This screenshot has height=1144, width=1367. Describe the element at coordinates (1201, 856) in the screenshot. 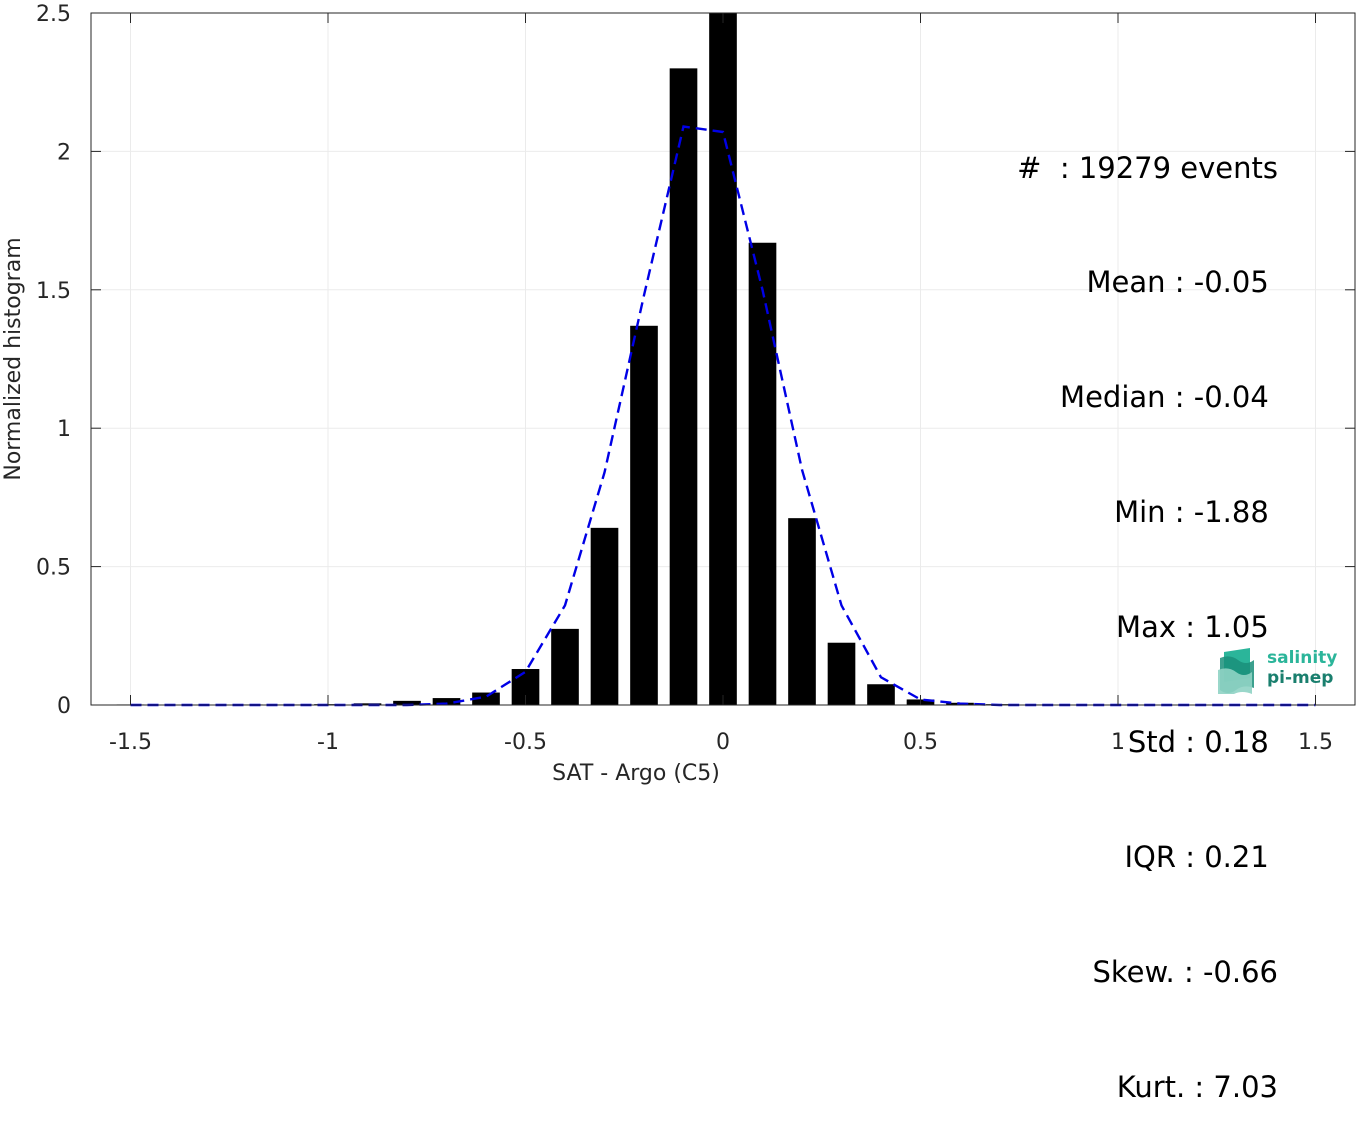

I see `stat-iqr: IQR : 0.21` at that location.